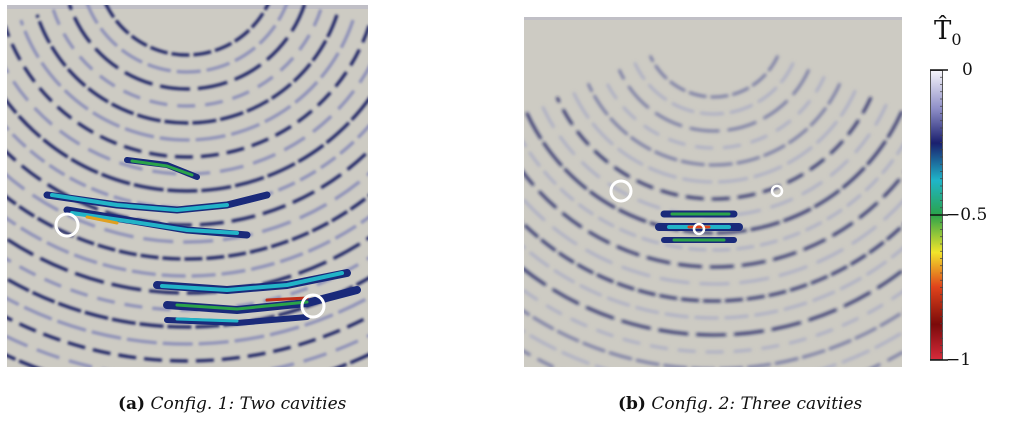 This screenshot has width=1011, height=423. Describe the element at coordinates (967, 215) in the screenshot. I see `colorbar-tick-label: −0.5` at that location.